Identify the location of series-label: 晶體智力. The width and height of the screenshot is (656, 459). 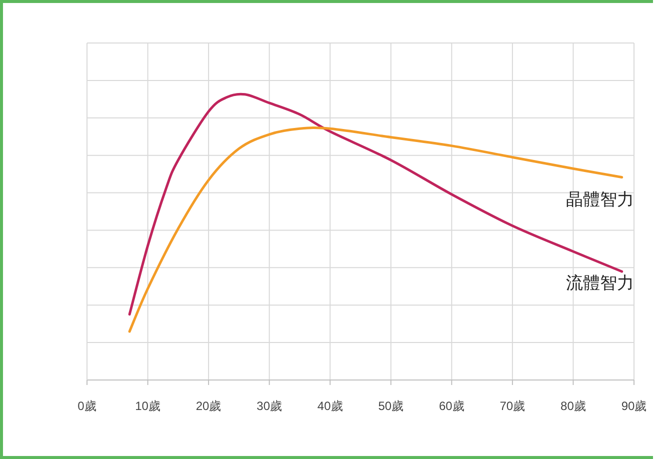
(600, 200).